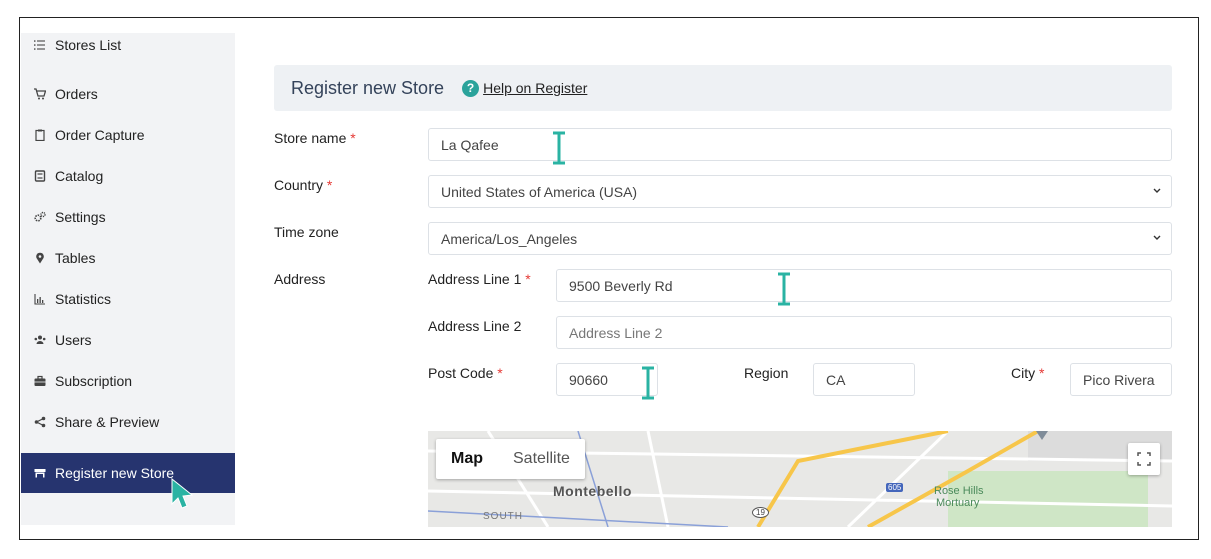 This screenshot has height=559, width=1211. I want to click on map-pin-icon, so click(40, 258).